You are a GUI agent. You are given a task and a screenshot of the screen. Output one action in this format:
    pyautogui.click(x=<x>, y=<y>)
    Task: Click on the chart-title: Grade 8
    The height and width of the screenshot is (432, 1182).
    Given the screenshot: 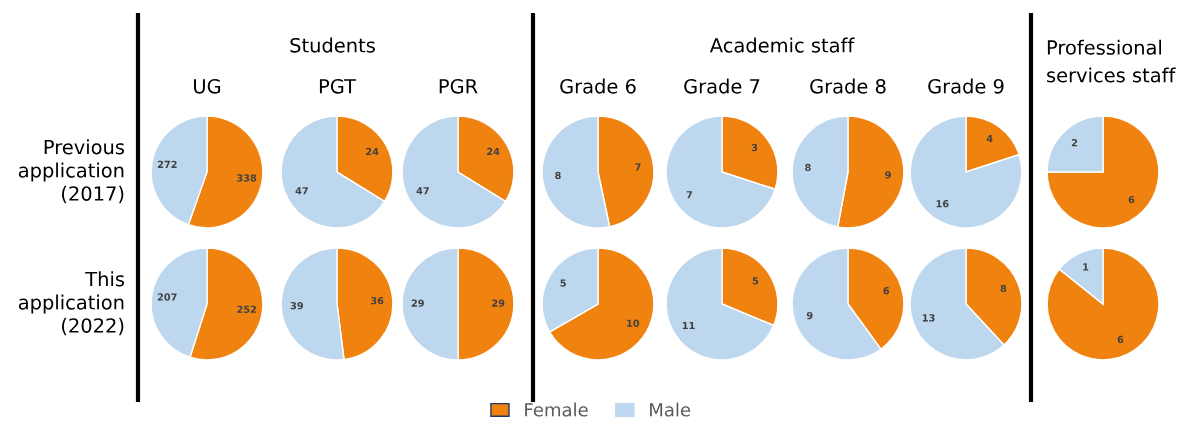 What is the action you would take?
    pyautogui.click(x=848, y=86)
    